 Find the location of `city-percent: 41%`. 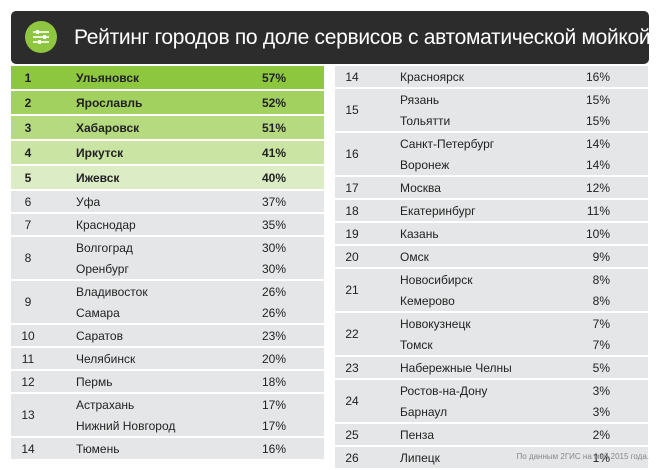

city-percent: 41% is located at coordinates (273, 152).